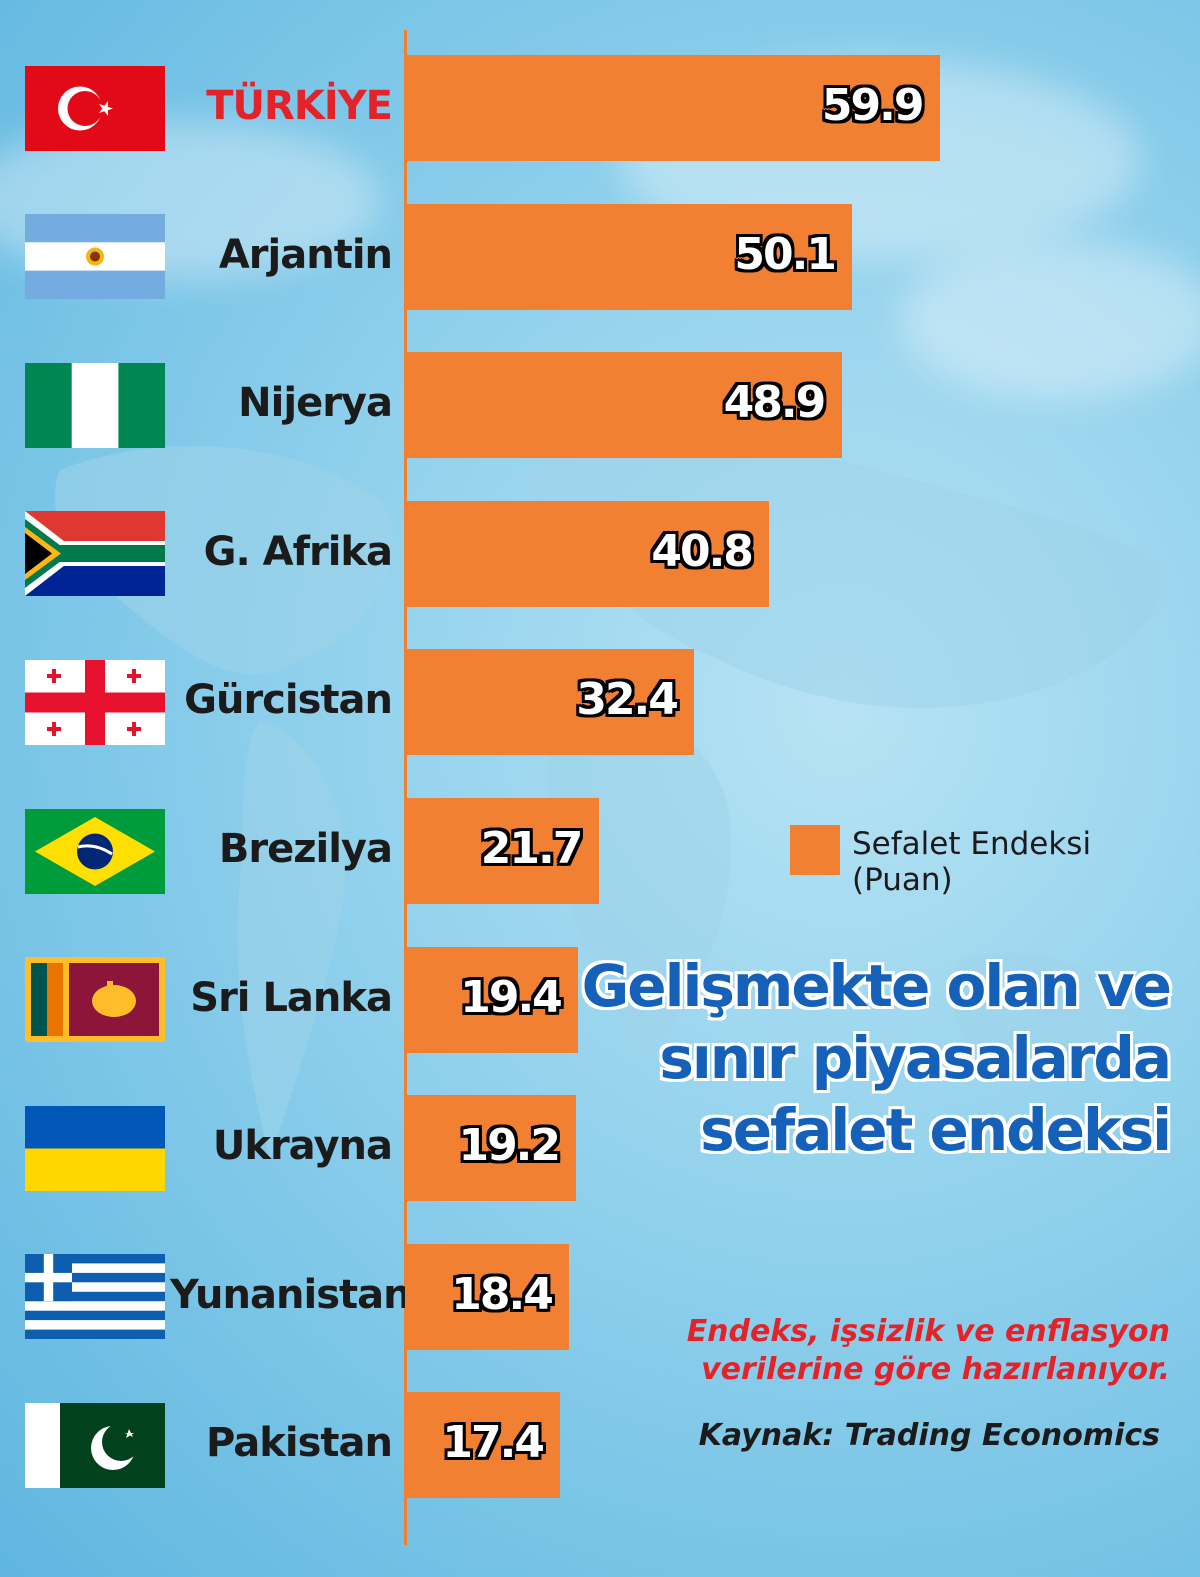 Image resolution: width=1200 pixels, height=1577 pixels. Describe the element at coordinates (532, 848) in the screenshot. I see `value-label: 21.7` at that location.